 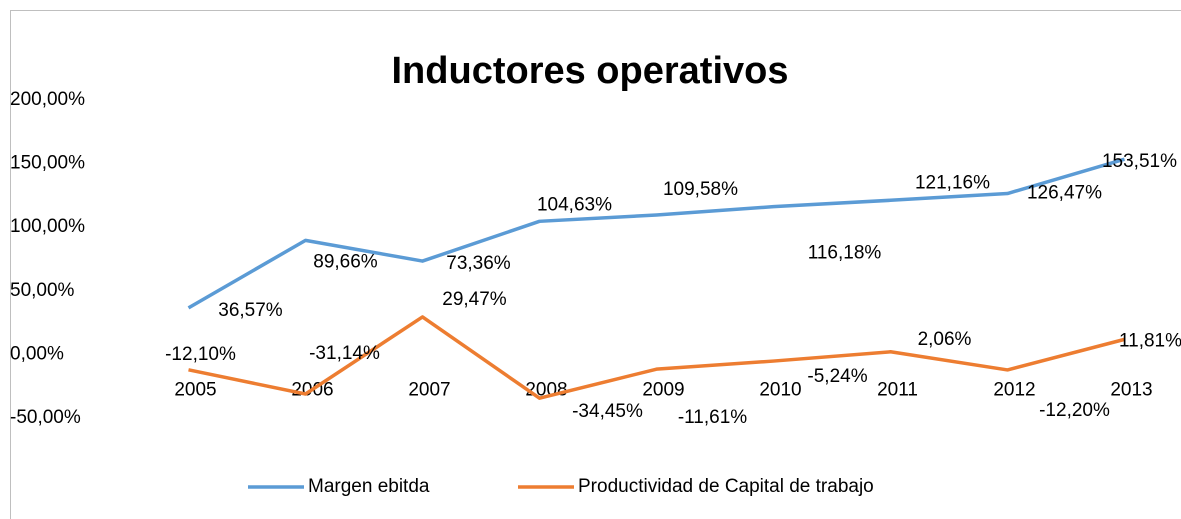 What do you see at coordinates (47, 163) in the screenshot?
I see `y-tick-label: 150,00%` at bounding box center [47, 163].